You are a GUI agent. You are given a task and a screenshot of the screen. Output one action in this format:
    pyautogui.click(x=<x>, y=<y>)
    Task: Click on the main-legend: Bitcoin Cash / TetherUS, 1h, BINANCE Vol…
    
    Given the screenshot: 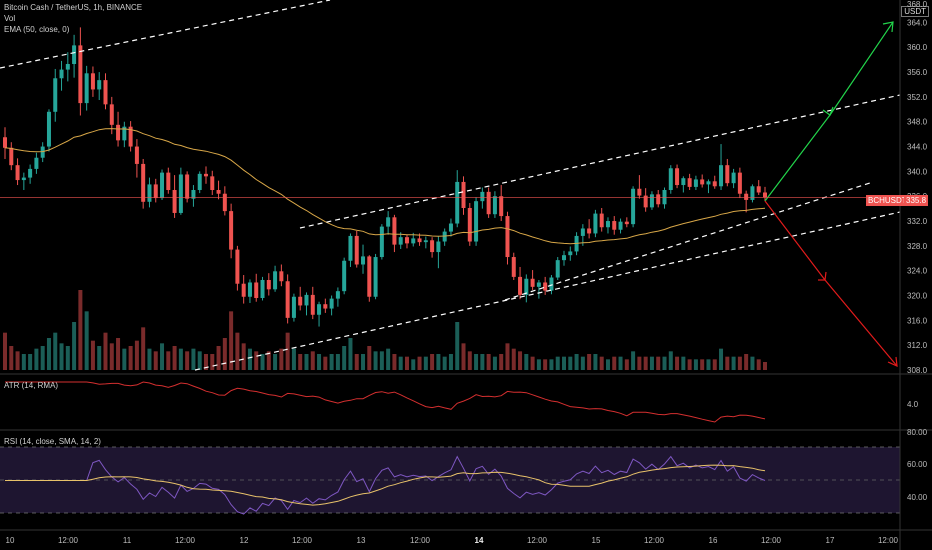 What is the action you would take?
    pyautogui.click(x=73, y=18)
    